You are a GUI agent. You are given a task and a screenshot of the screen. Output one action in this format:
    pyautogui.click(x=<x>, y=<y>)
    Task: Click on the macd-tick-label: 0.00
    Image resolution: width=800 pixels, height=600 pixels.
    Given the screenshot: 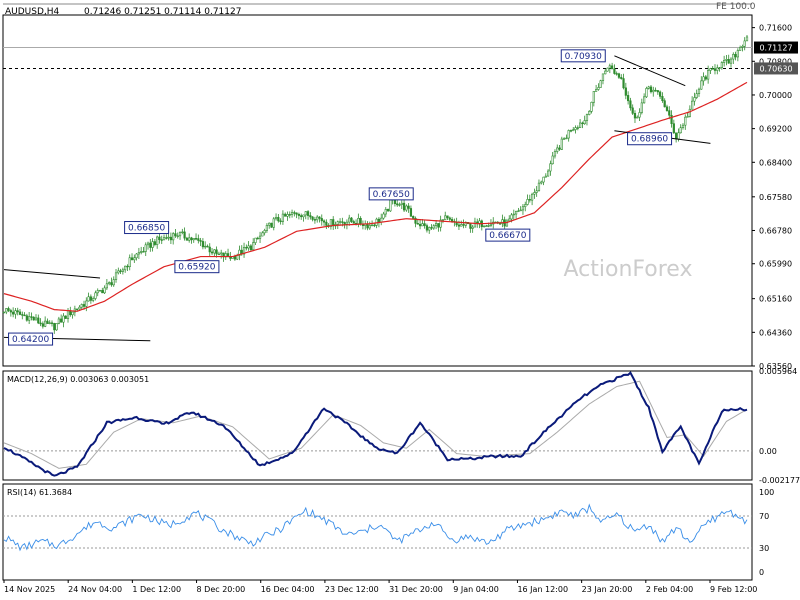 What is the action you would take?
    pyautogui.click(x=768, y=451)
    